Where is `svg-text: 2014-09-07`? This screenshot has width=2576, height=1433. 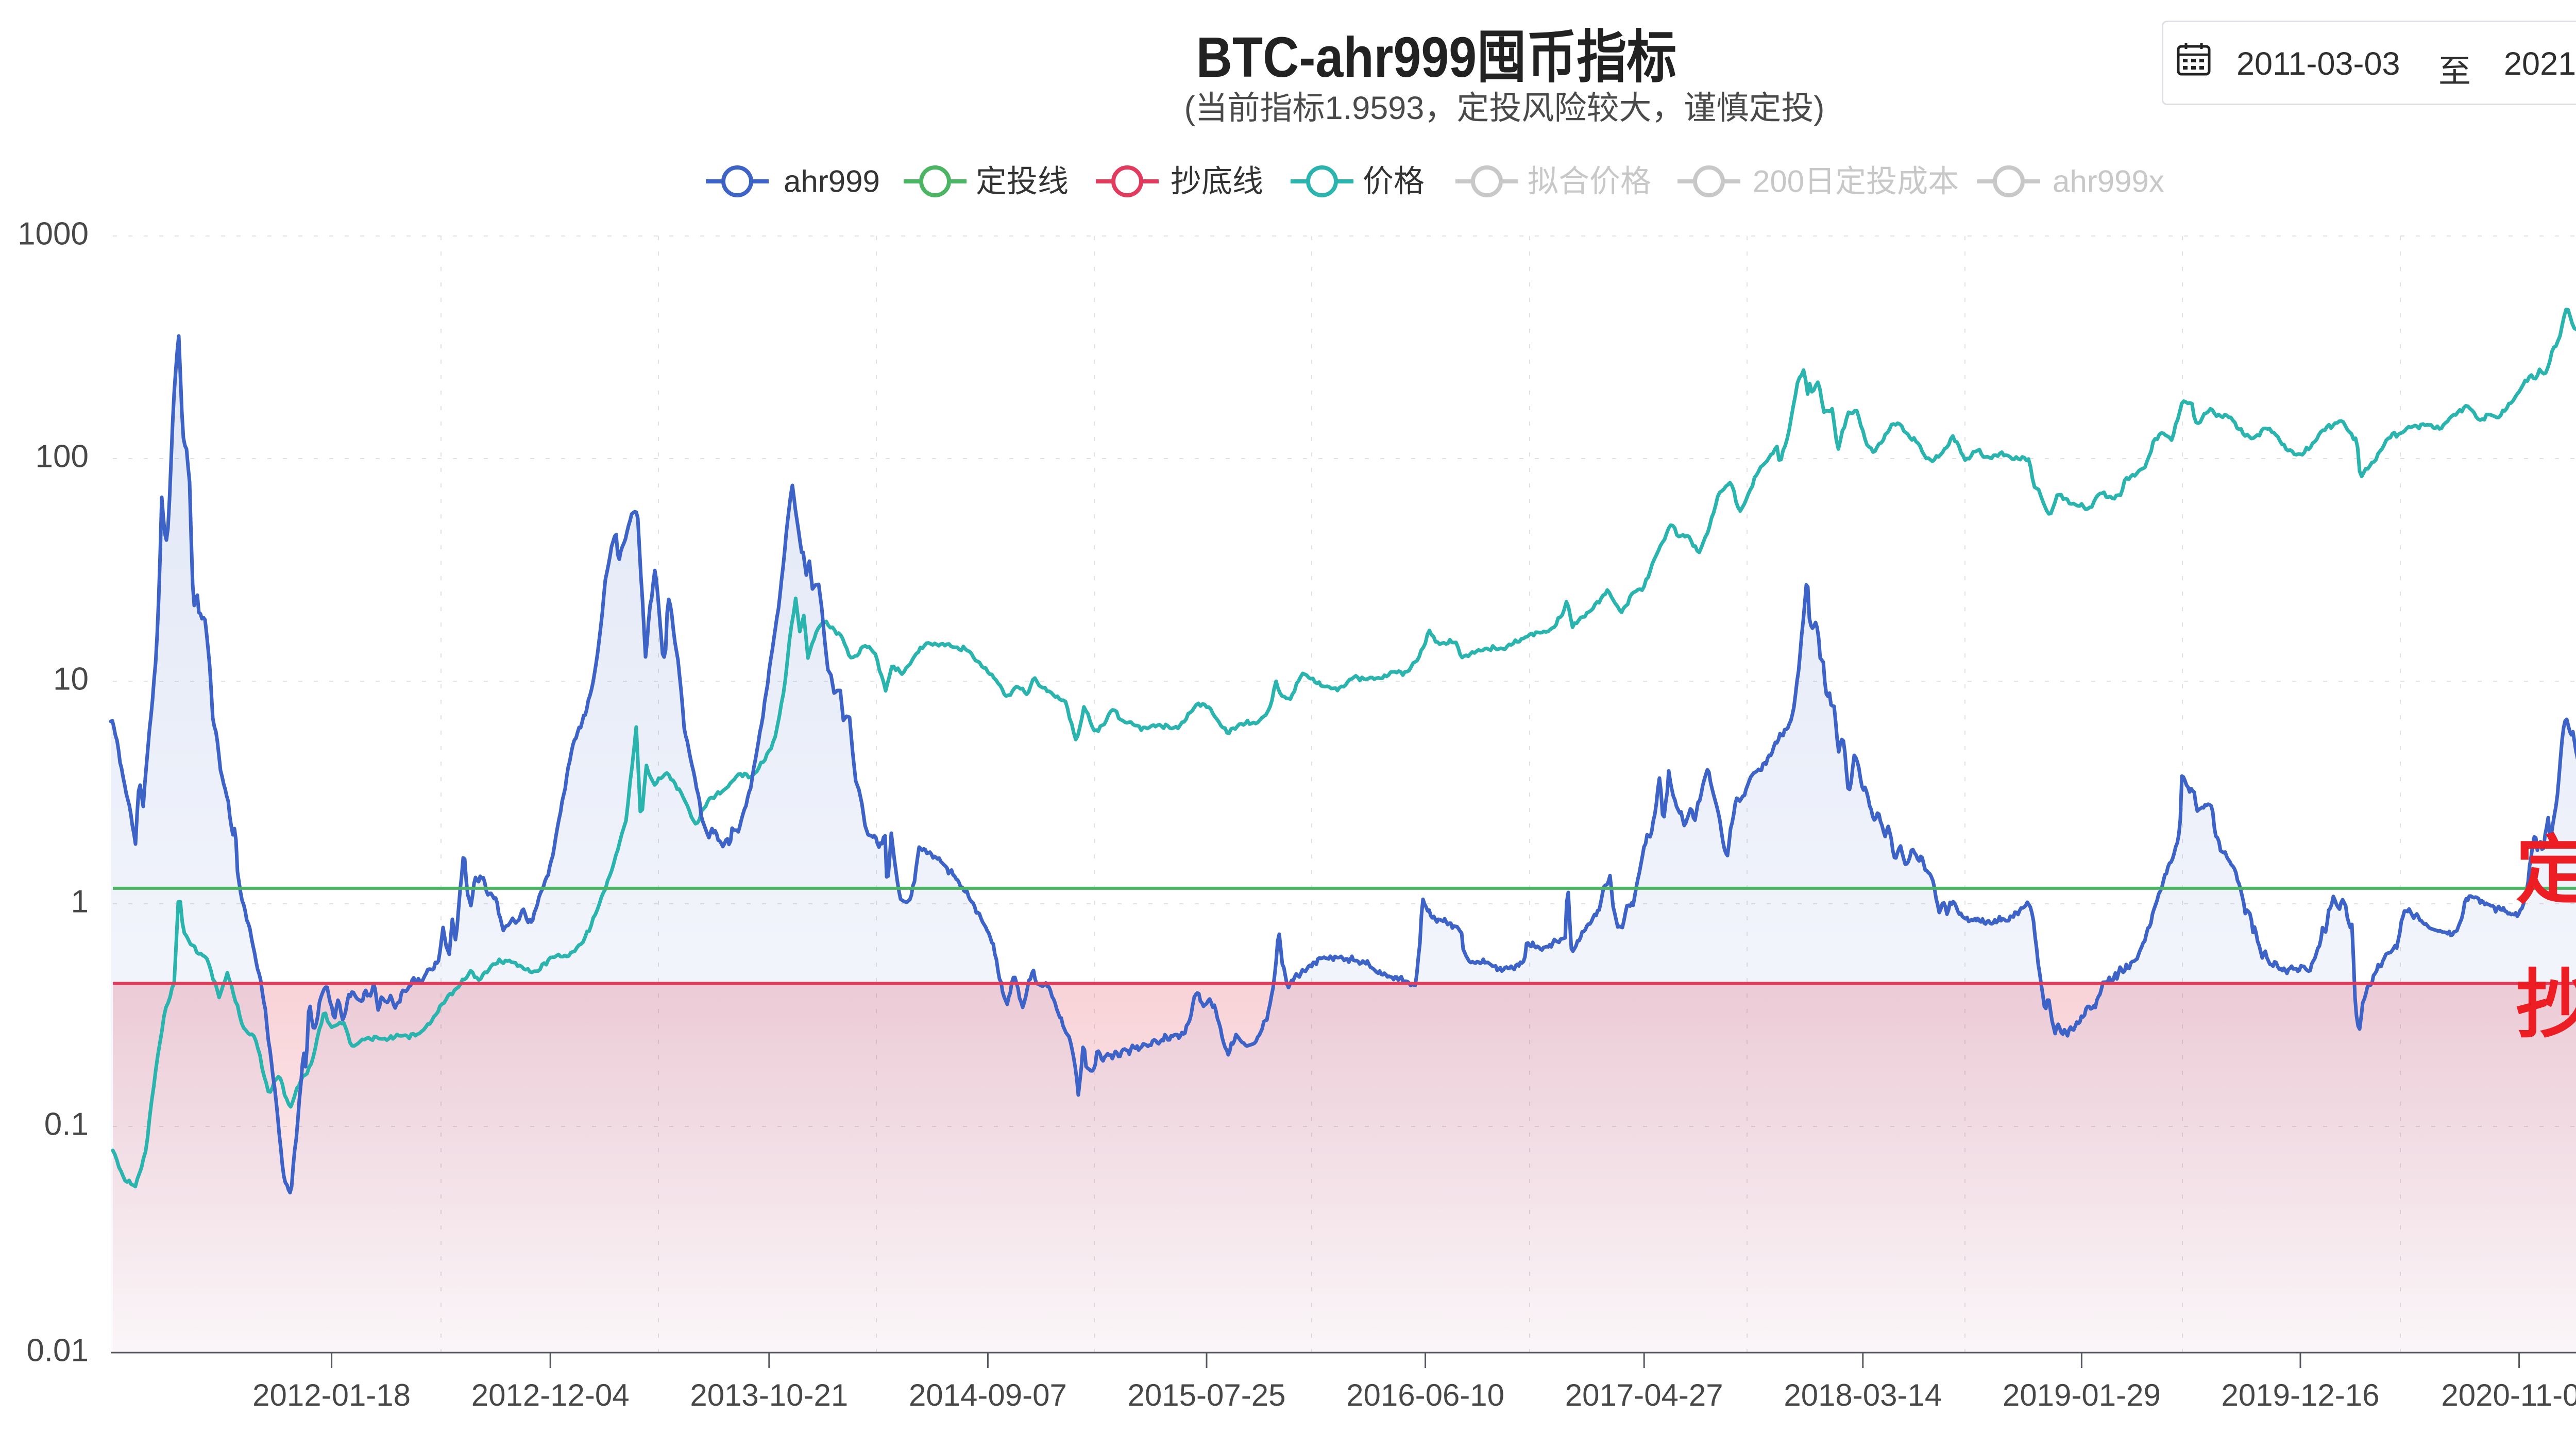
svg-text: 2014-09-07 is located at coordinates (988, 1395).